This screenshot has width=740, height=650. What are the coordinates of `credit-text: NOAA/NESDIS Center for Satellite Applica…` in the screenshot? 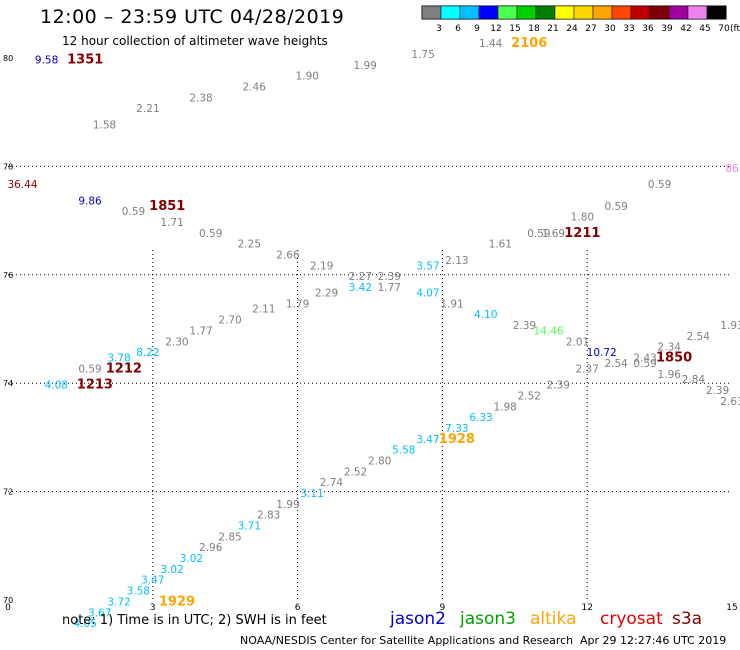 It's located at (407, 640).